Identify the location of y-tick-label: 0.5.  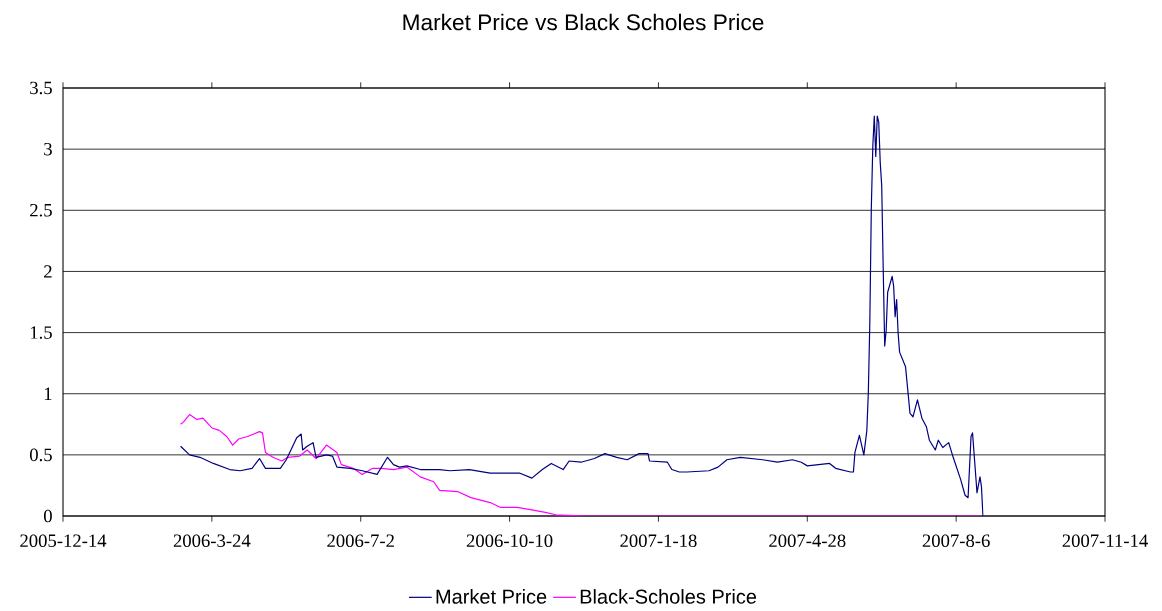
(40, 455).